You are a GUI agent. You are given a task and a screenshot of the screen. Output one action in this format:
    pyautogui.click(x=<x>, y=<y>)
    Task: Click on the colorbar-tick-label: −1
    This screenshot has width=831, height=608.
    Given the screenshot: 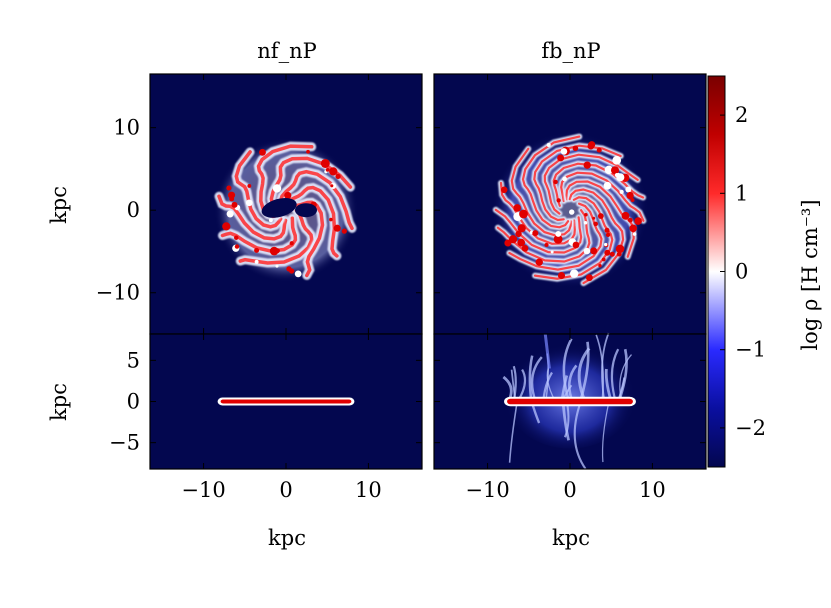 What is the action you would take?
    pyautogui.click(x=750, y=350)
    